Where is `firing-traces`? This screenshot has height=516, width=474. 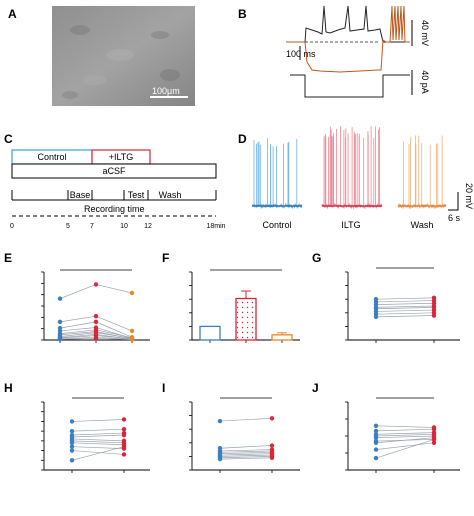
firing-traces is located at coordinates (349, 168).